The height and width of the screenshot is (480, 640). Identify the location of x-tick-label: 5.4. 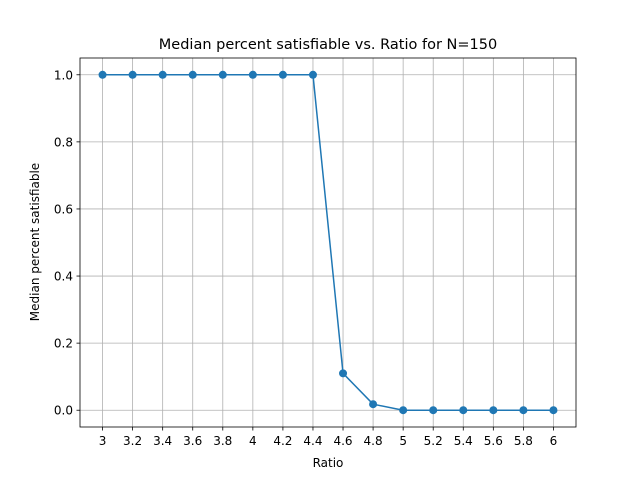
(463, 441).